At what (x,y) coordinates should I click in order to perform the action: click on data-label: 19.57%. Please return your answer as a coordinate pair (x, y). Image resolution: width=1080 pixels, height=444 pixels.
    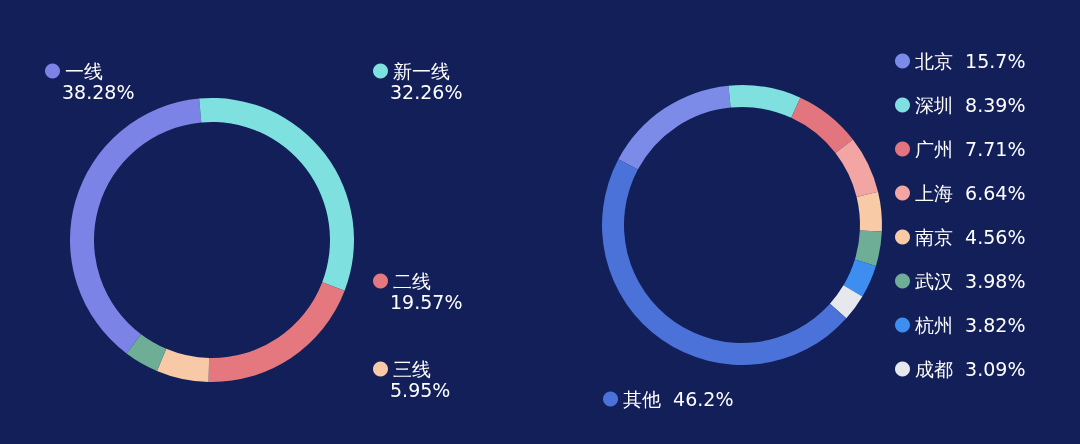
    Looking at the image, I should click on (426, 301).